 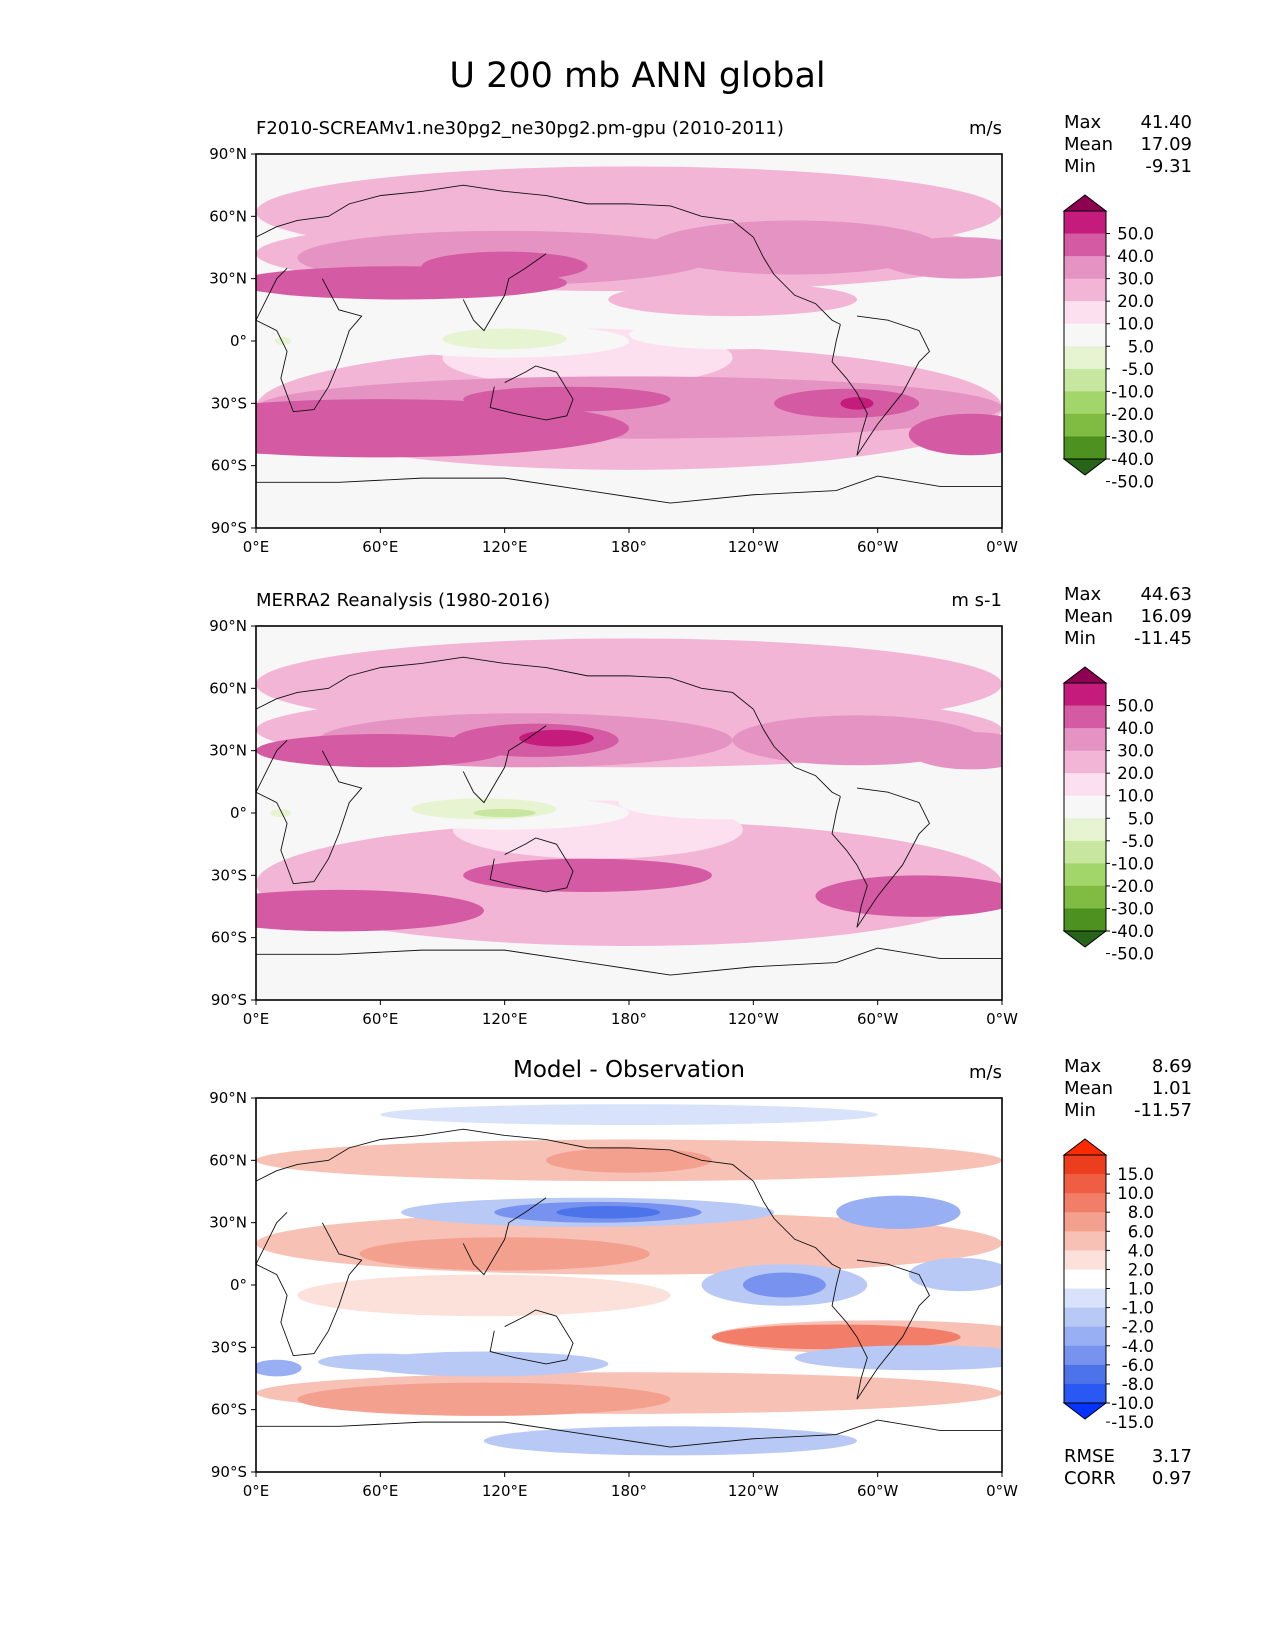 What do you see at coordinates (229, 875) in the screenshot?
I see `y-tick-label: 30°S` at bounding box center [229, 875].